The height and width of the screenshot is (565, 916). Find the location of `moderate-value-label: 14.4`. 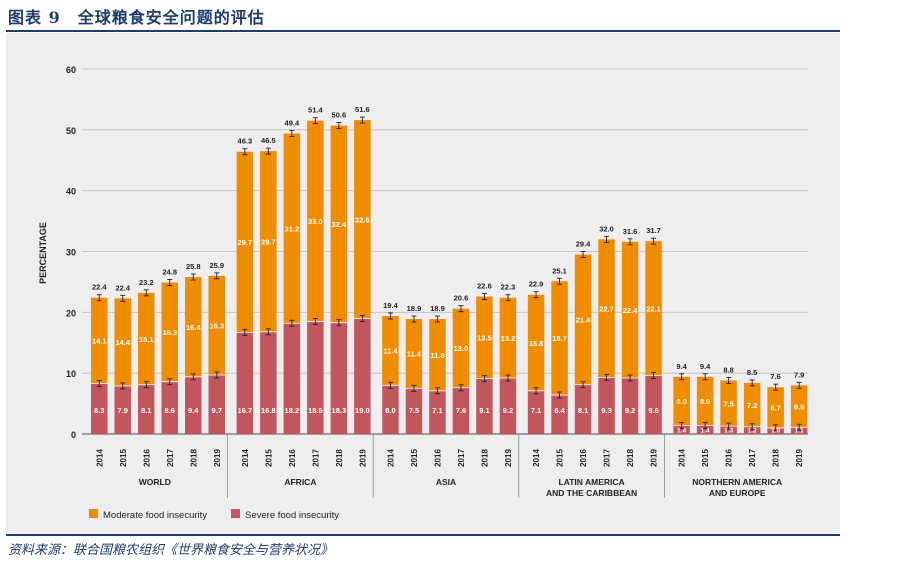

moderate-value-label: 14.4 is located at coordinates (122, 342).